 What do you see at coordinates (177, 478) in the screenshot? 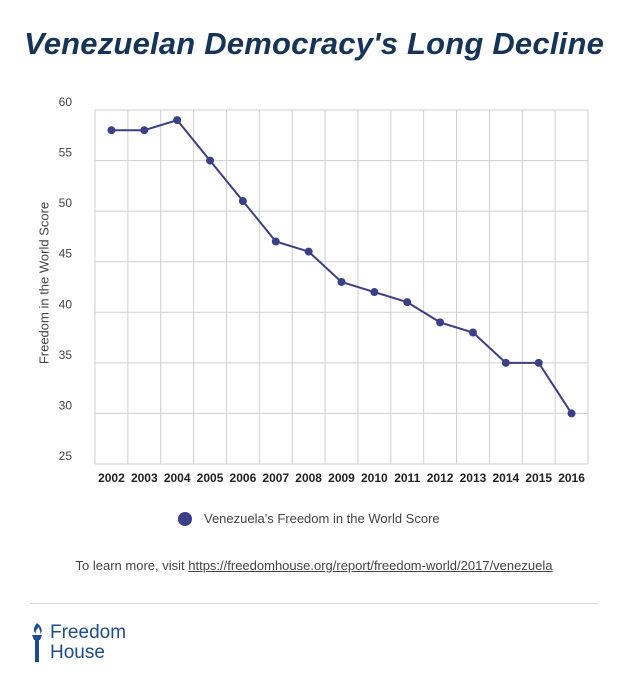
I see `x-tick-label: 2004` at bounding box center [177, 478].